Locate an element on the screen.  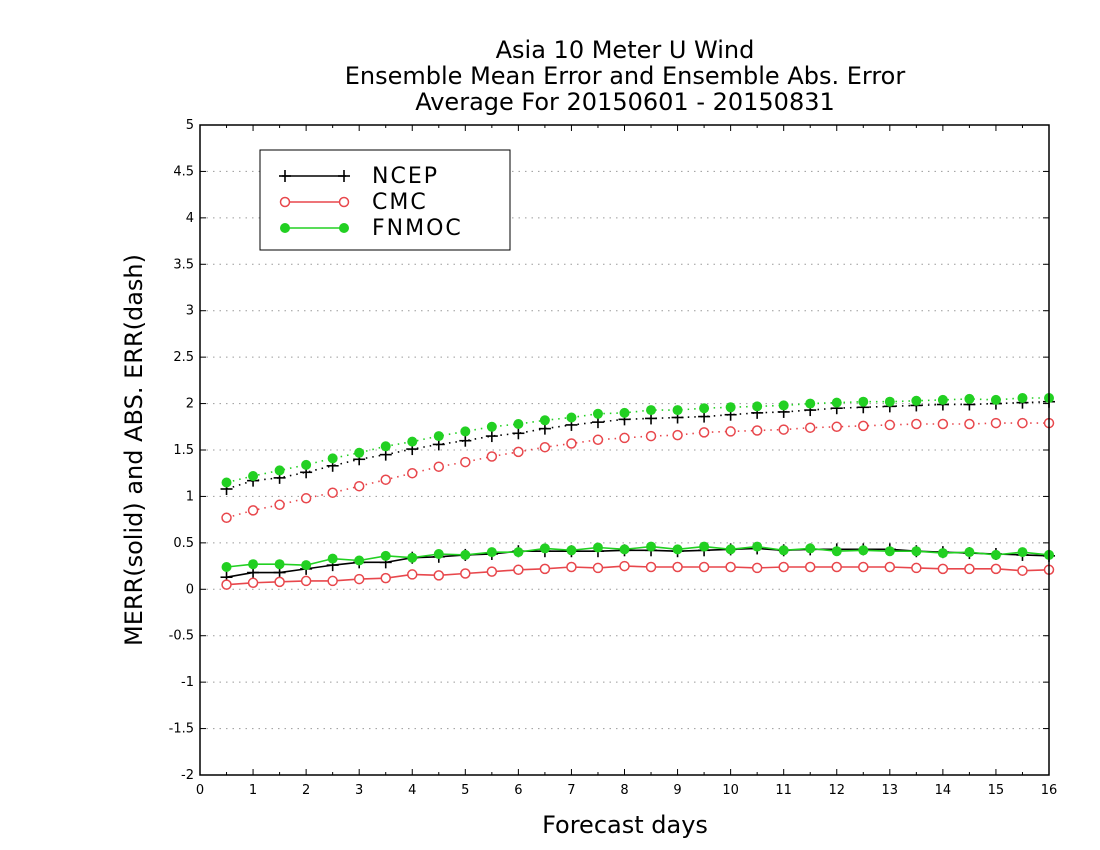
x-tick-label: 5 is located at coordinates (465, 790).